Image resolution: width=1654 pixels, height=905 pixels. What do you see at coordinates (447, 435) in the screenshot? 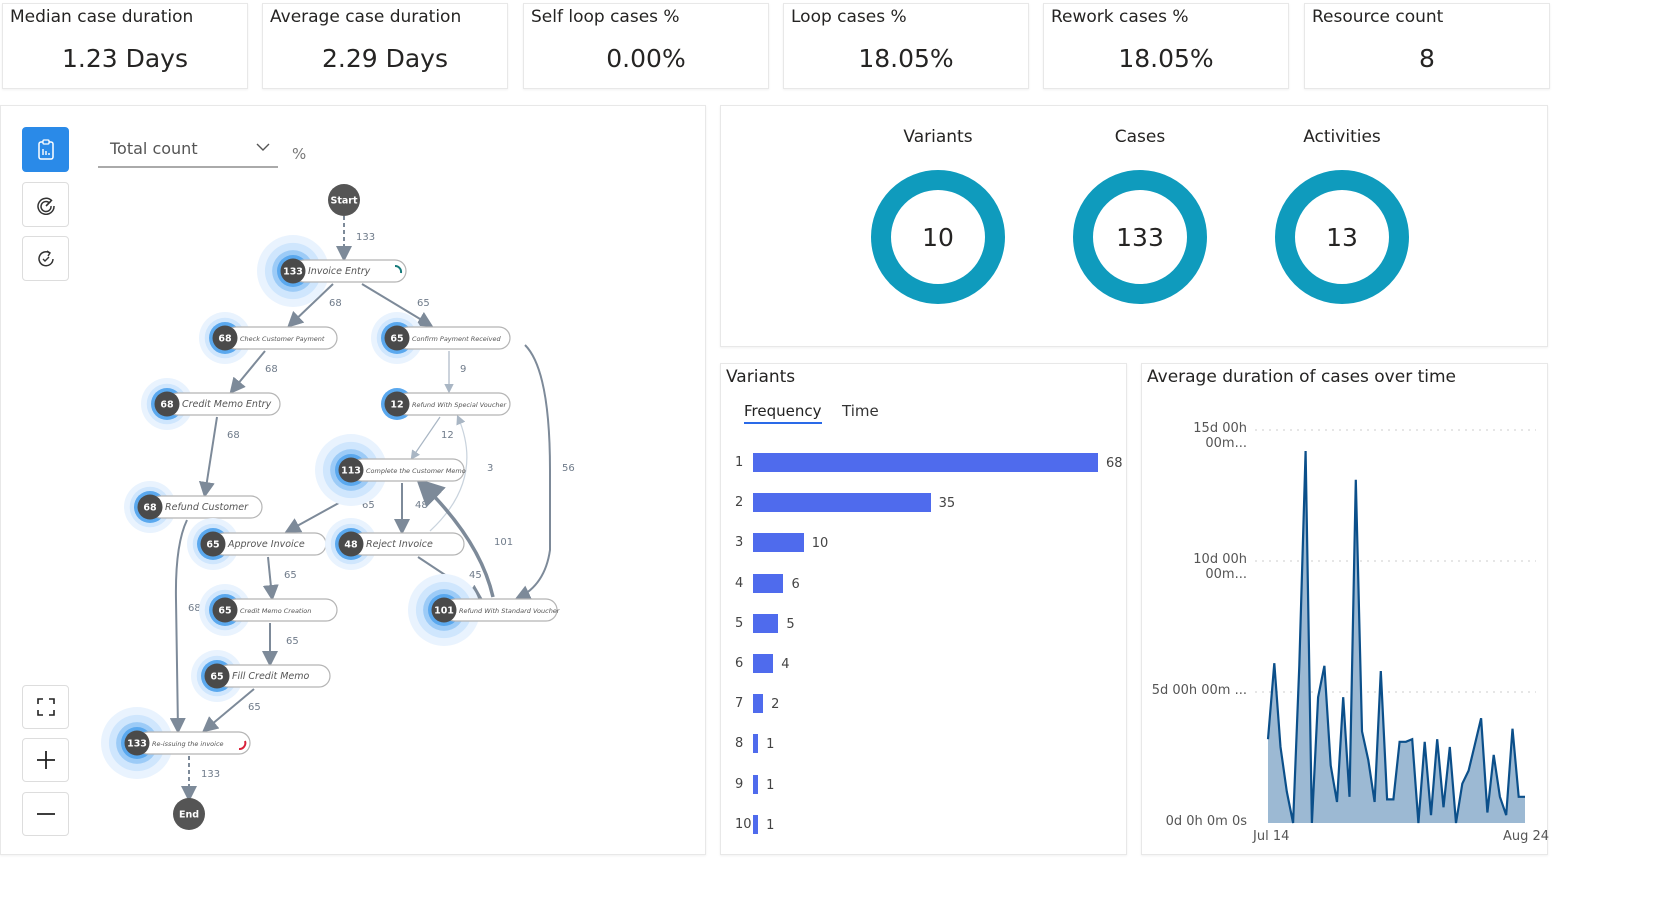
I see `edge-count: 12` at bounding box center [447, 435].